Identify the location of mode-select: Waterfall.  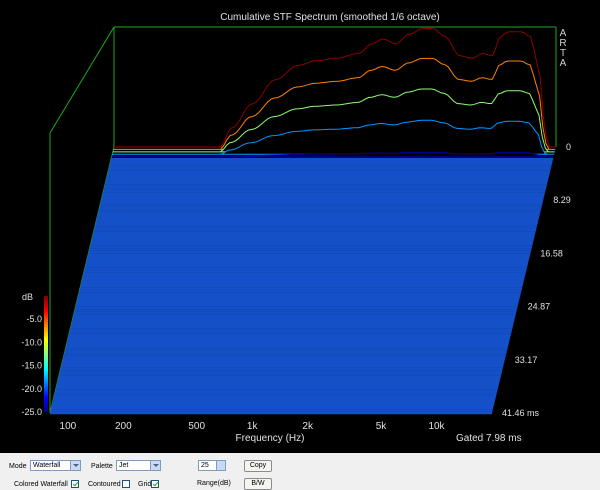
(55, 465).